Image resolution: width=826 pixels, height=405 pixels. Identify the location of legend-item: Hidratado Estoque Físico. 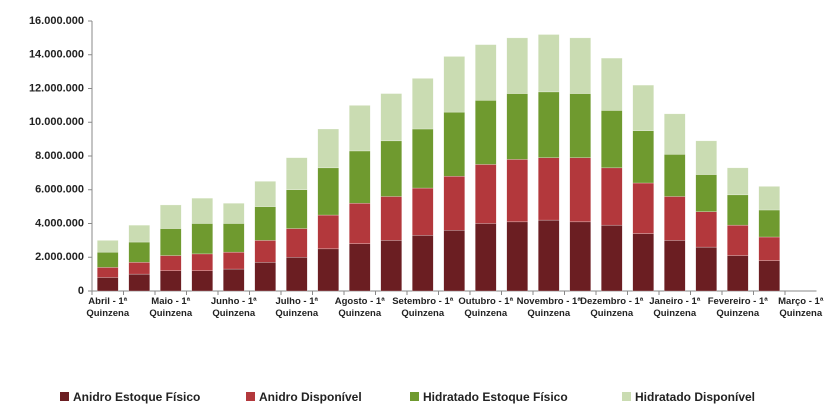
(489, 397).